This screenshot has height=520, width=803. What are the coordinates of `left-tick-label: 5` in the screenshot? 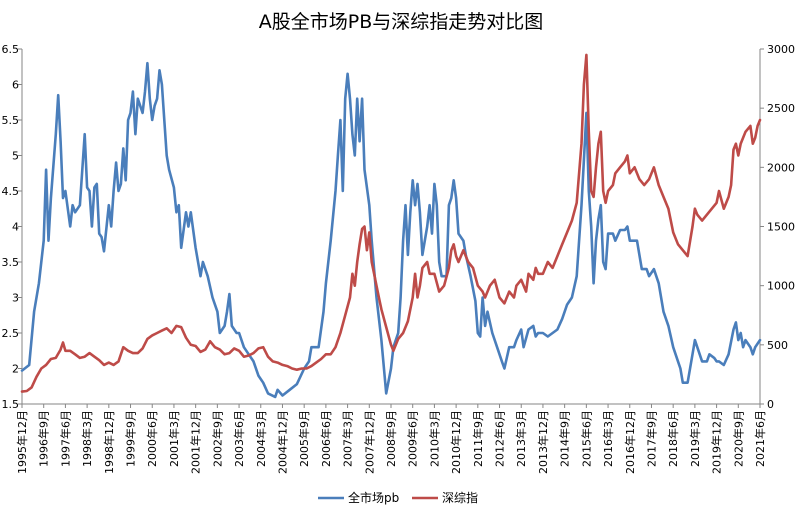 It's located at (15, 156).